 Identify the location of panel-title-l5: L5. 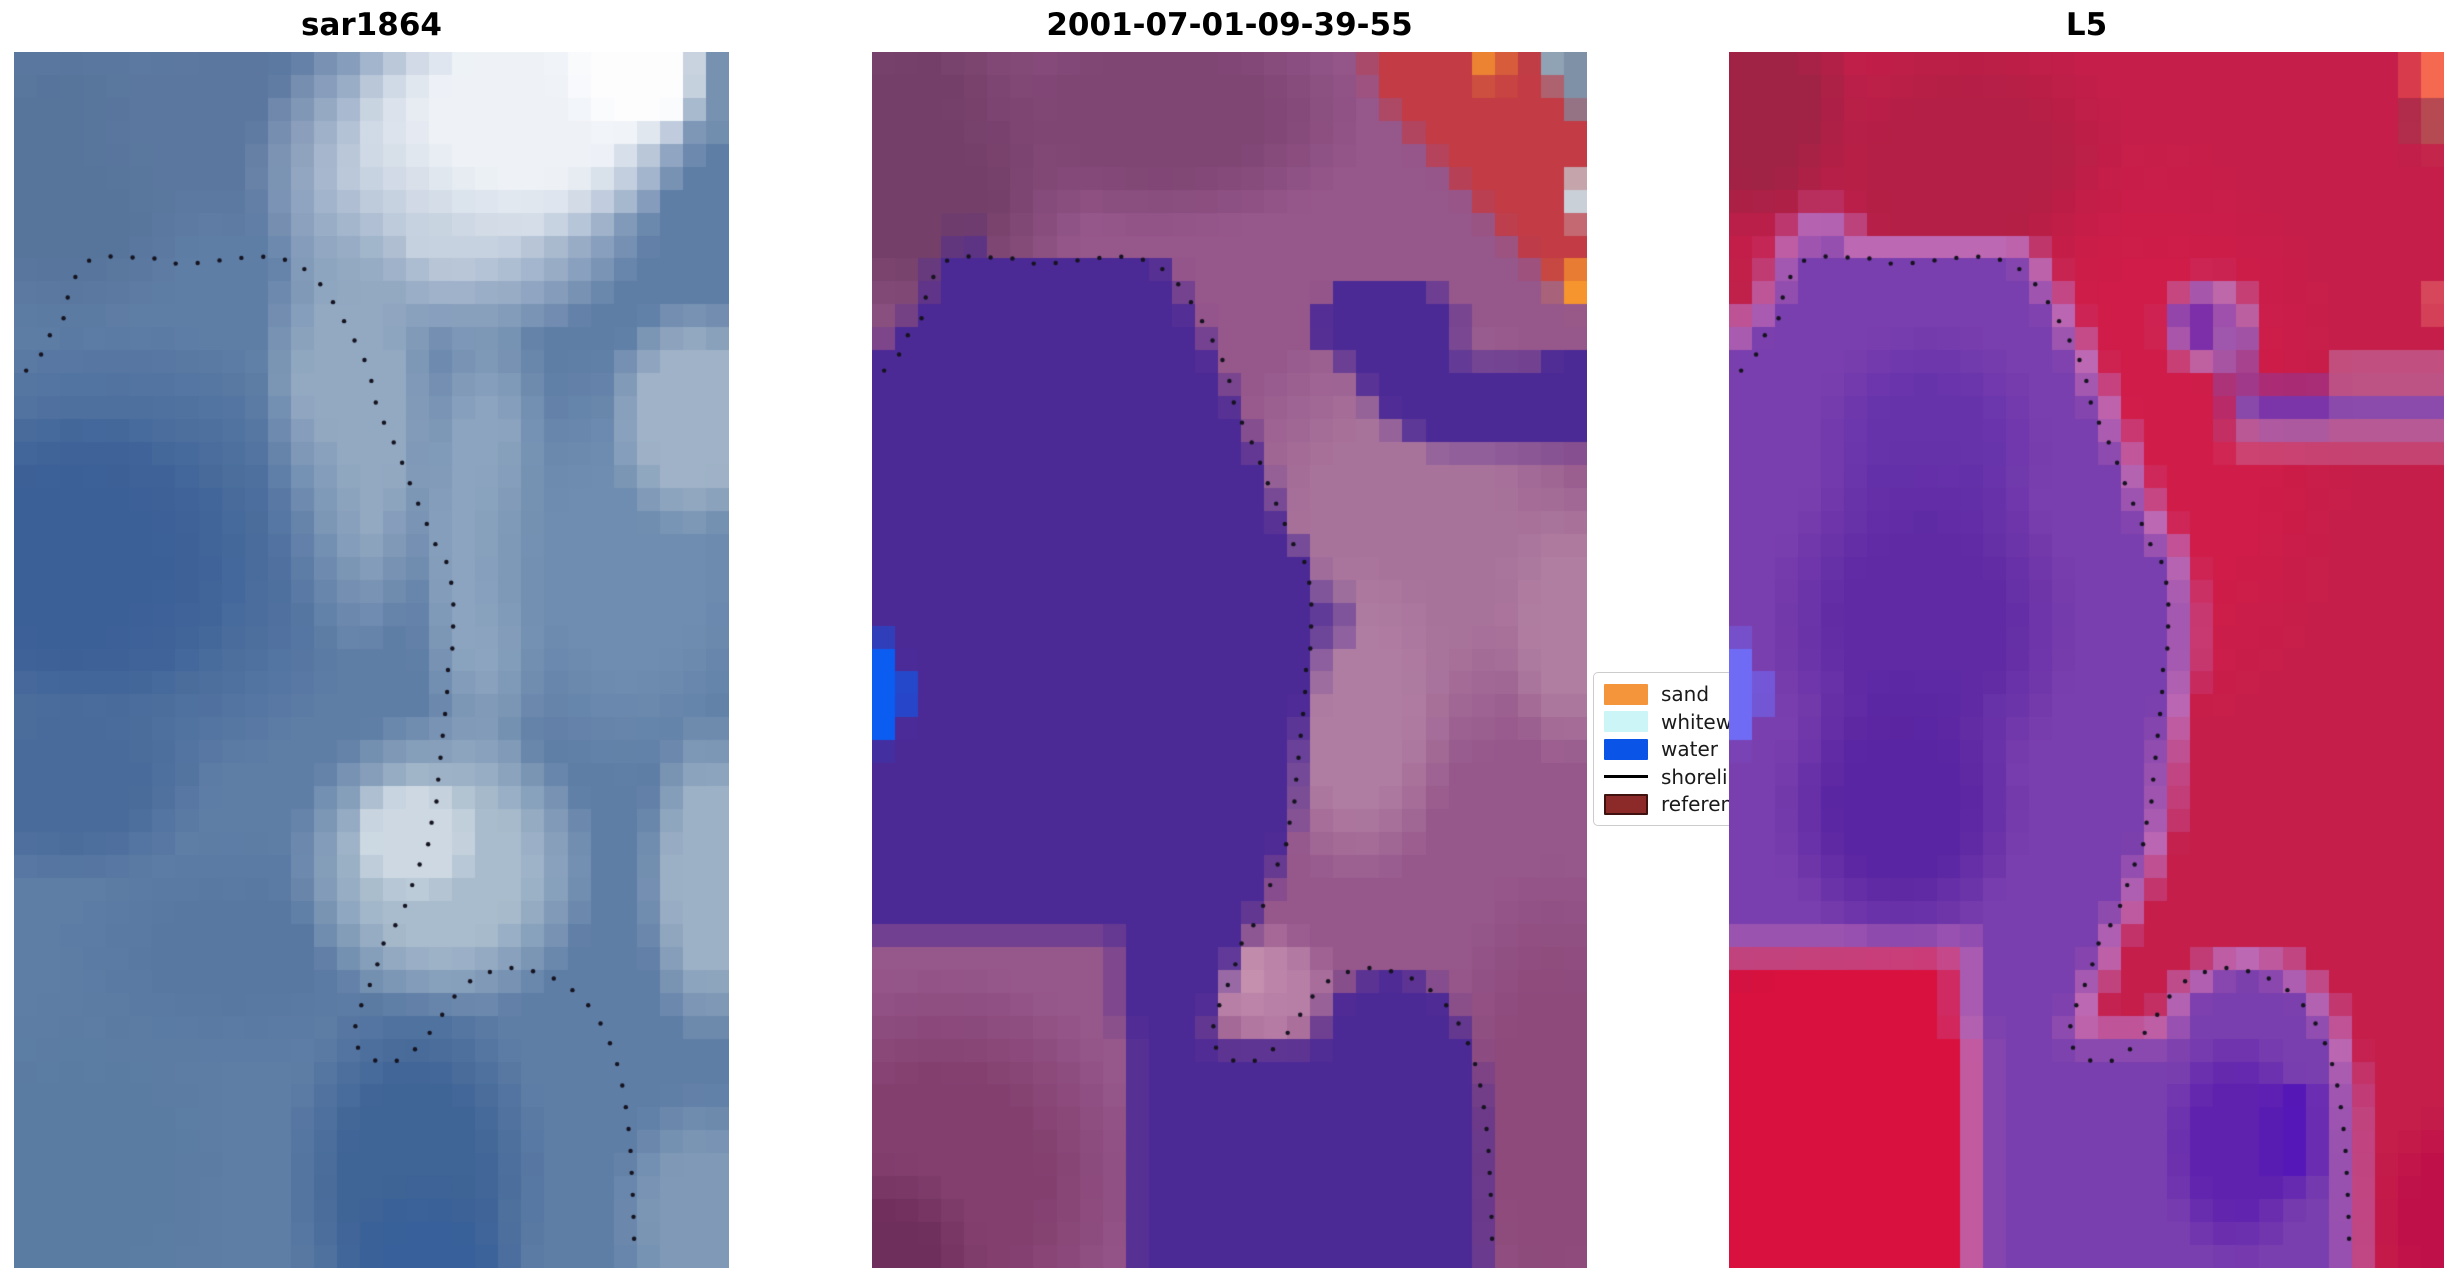
(2086, 25).